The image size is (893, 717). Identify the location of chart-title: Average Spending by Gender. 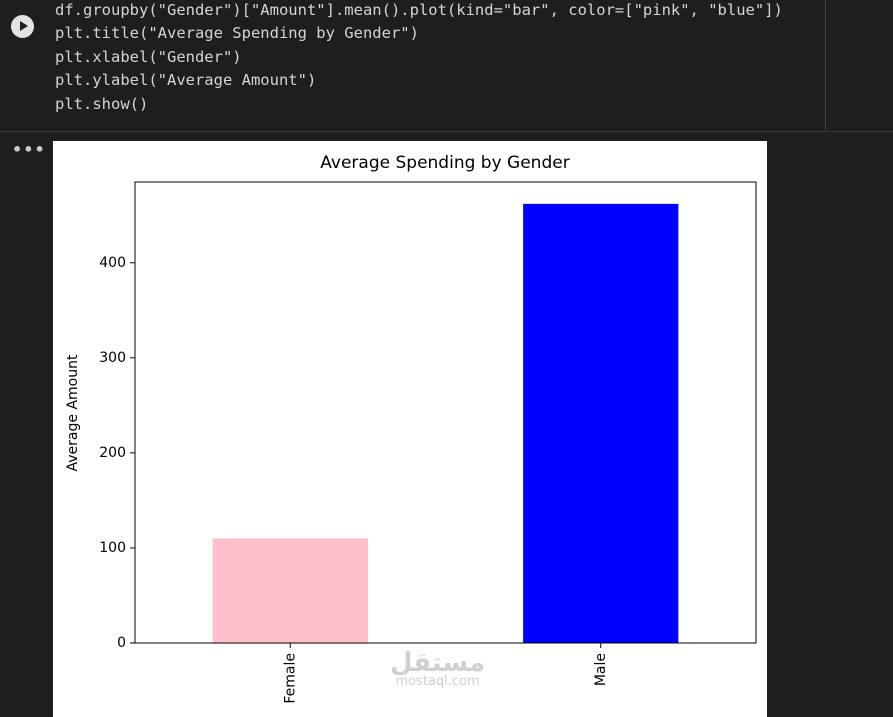
(444, 163).